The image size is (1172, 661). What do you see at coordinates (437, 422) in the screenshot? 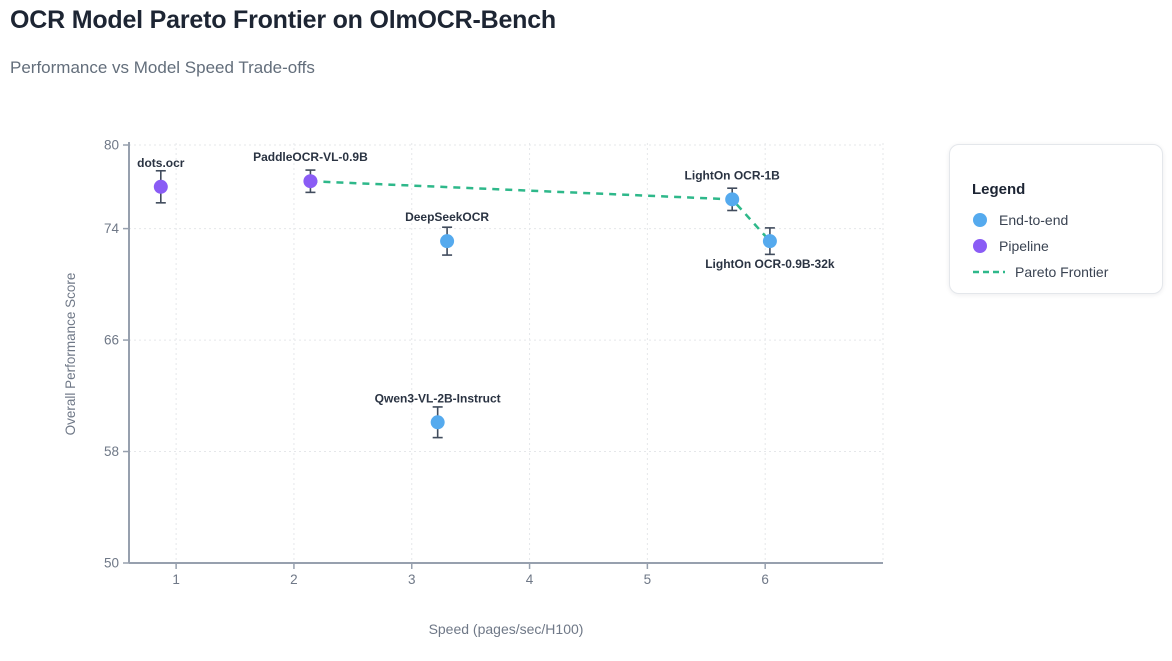
I see `data-point-qwen3-vl-2b-instruct` at bounding box center [437, 422].